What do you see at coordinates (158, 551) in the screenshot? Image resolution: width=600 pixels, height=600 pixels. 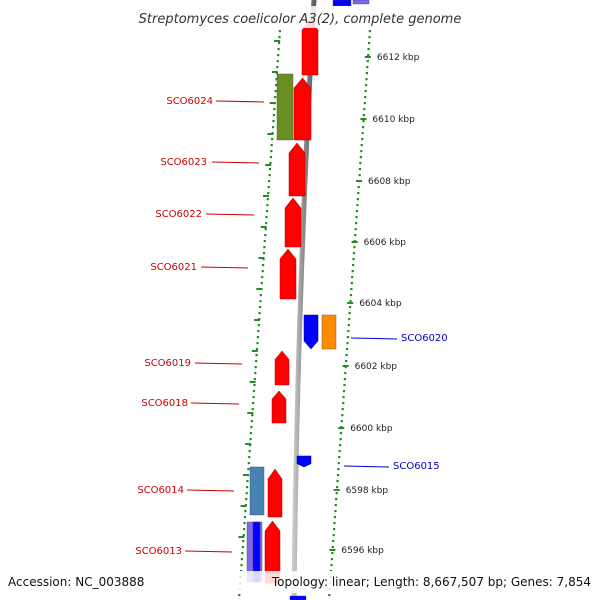 I see `gene-label-sco6013: SCO6013` at bounding box center [158, 551].